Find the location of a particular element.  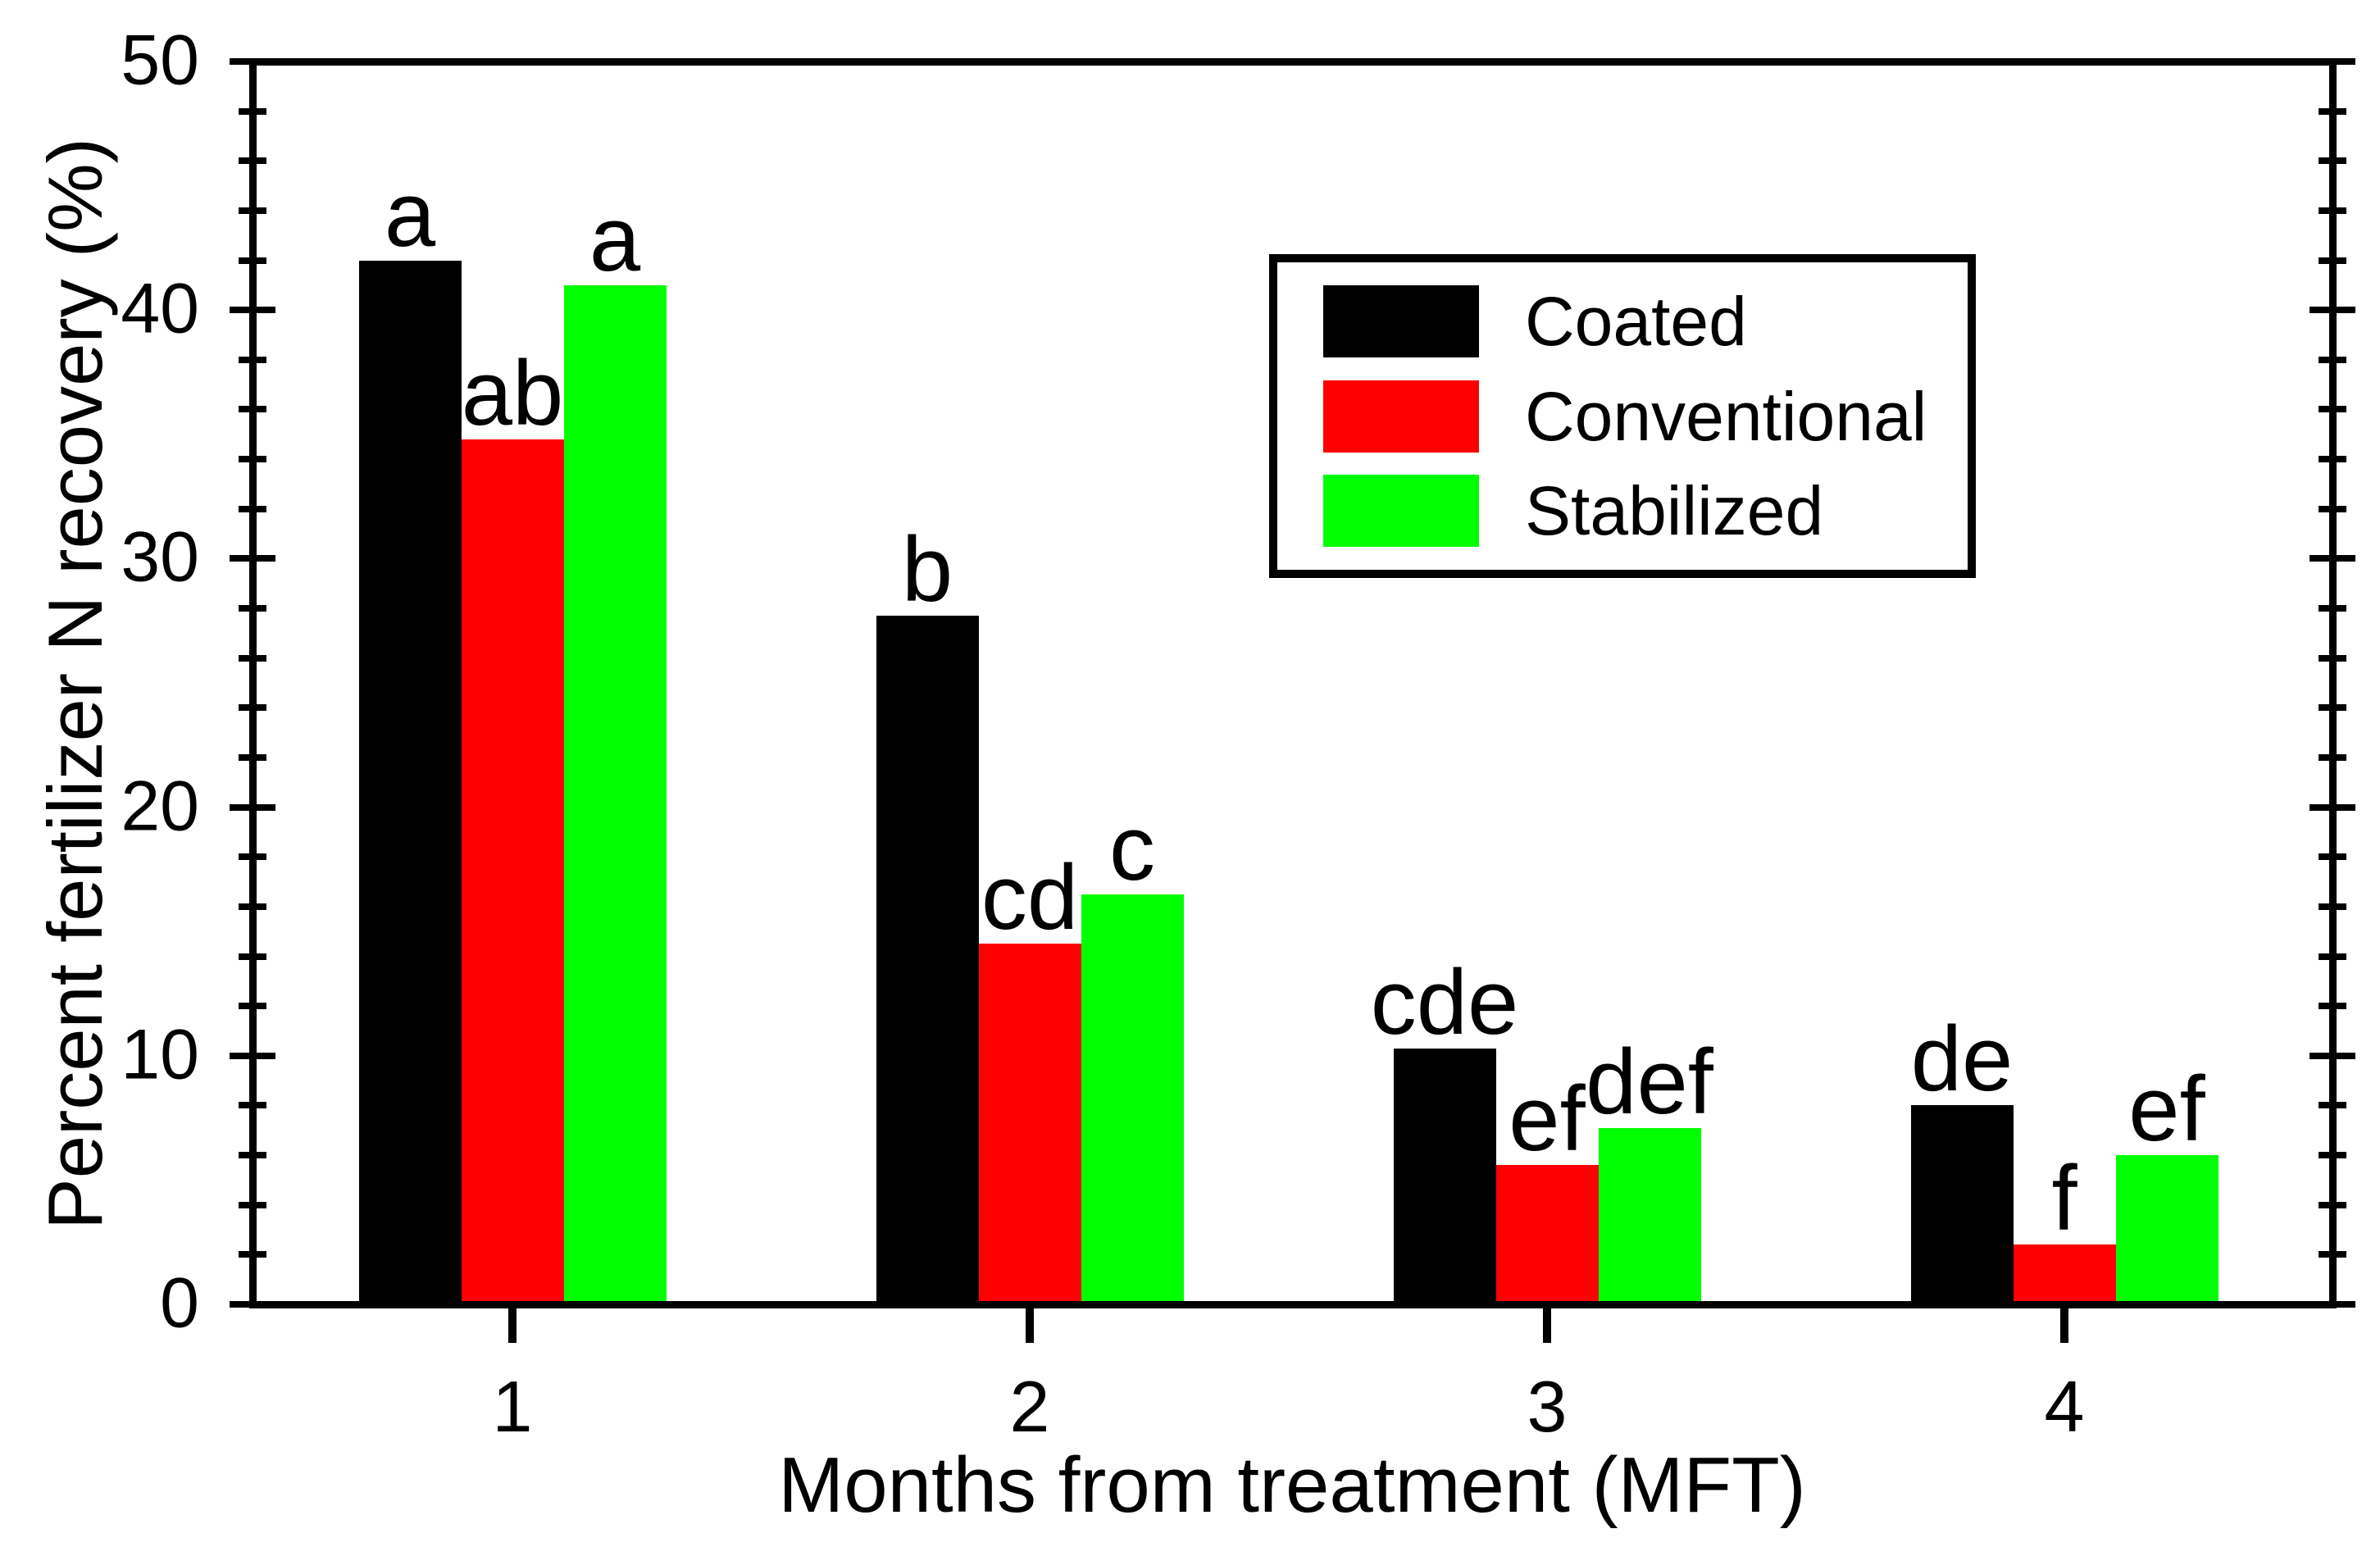

significance-letter: a is located at coordinates (410, 214).